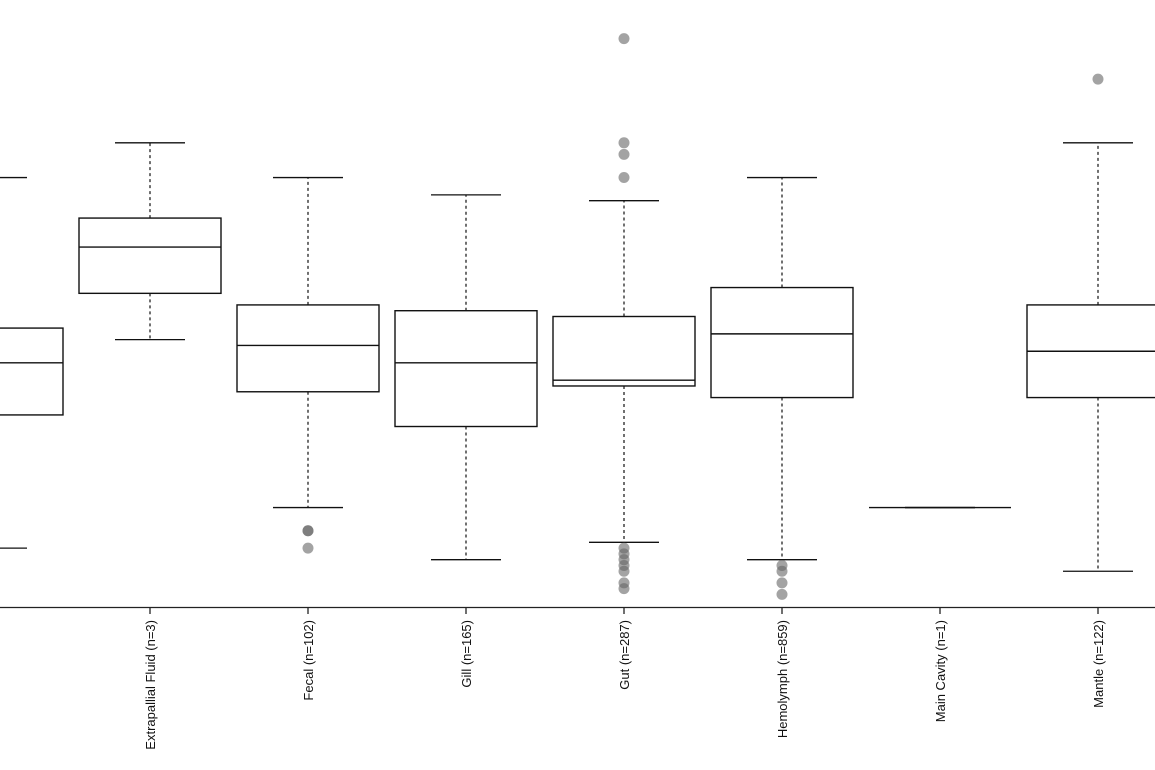  What do you see at coordinates (308, 660) in the screenshot?
I see `x-tick-label: Fecal (n=102)` at bounding box center [308, 660].